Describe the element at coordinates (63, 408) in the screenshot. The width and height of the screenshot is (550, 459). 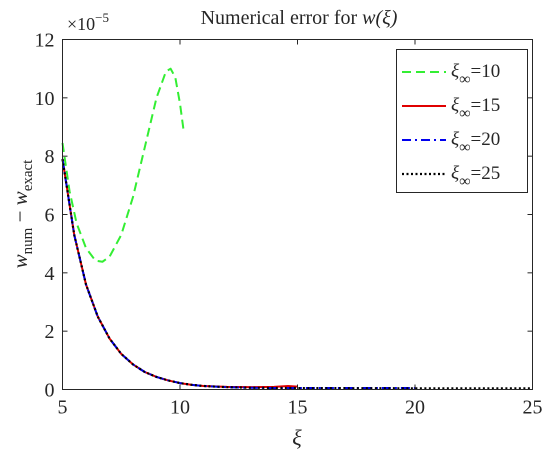
I see `x-tick-label: 5` at that location.